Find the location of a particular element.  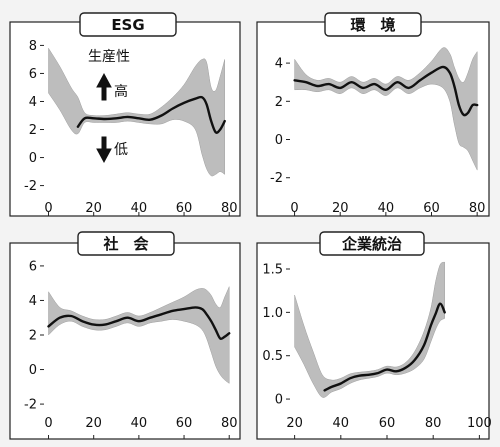

panel-governance-title: 企業統治 is located at coordinates (371, 244).